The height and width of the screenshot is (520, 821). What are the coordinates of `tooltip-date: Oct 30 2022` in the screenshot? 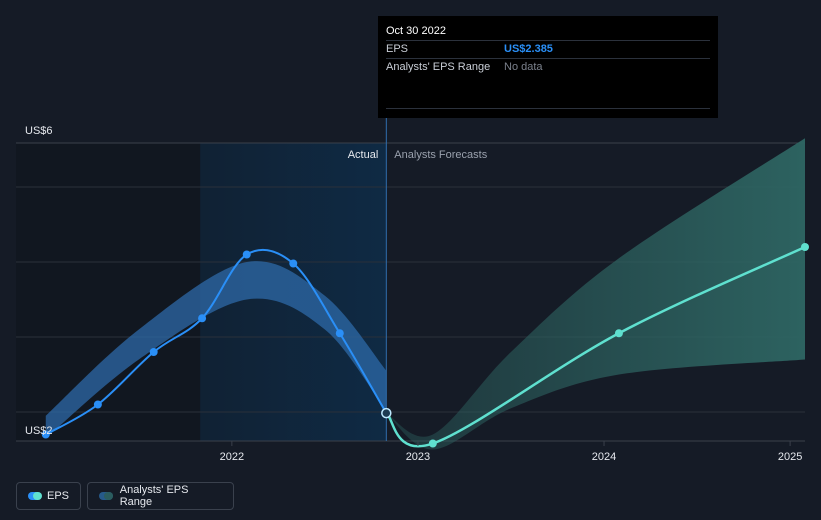 It's located at (416, 31).